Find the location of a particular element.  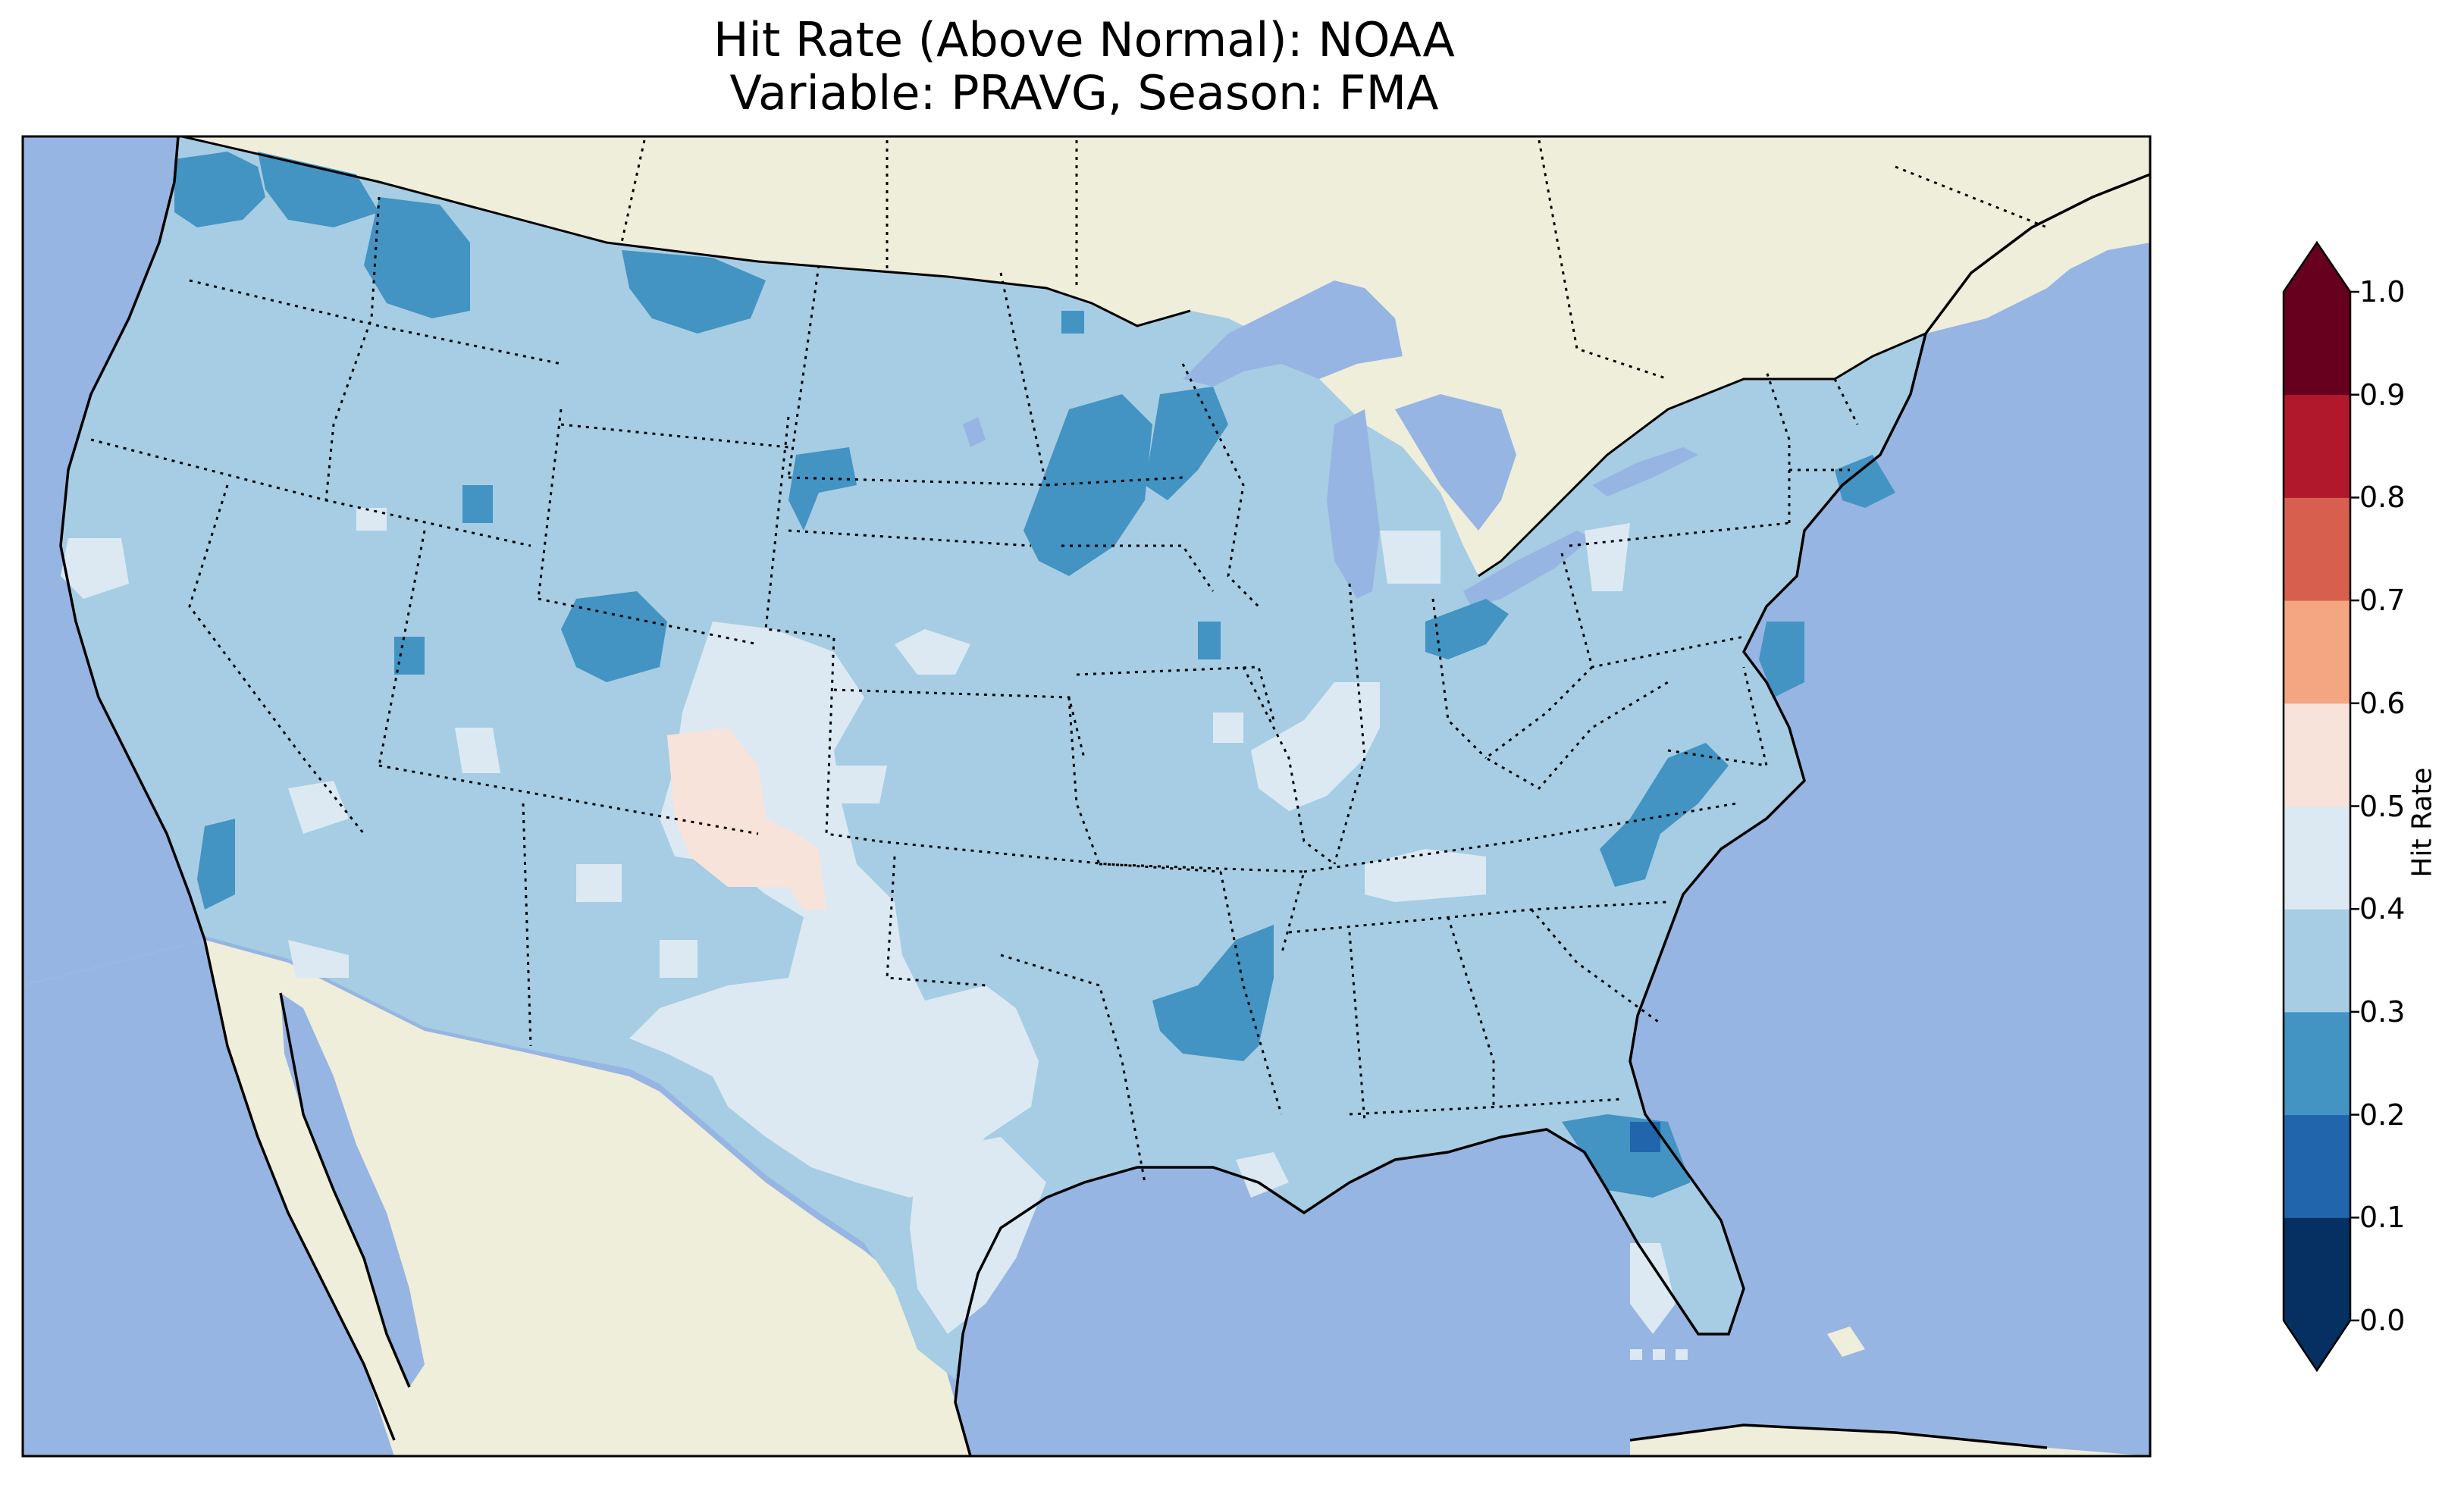

colorbar-tick-label: 0.6 is located at coordinates (2382, 703).